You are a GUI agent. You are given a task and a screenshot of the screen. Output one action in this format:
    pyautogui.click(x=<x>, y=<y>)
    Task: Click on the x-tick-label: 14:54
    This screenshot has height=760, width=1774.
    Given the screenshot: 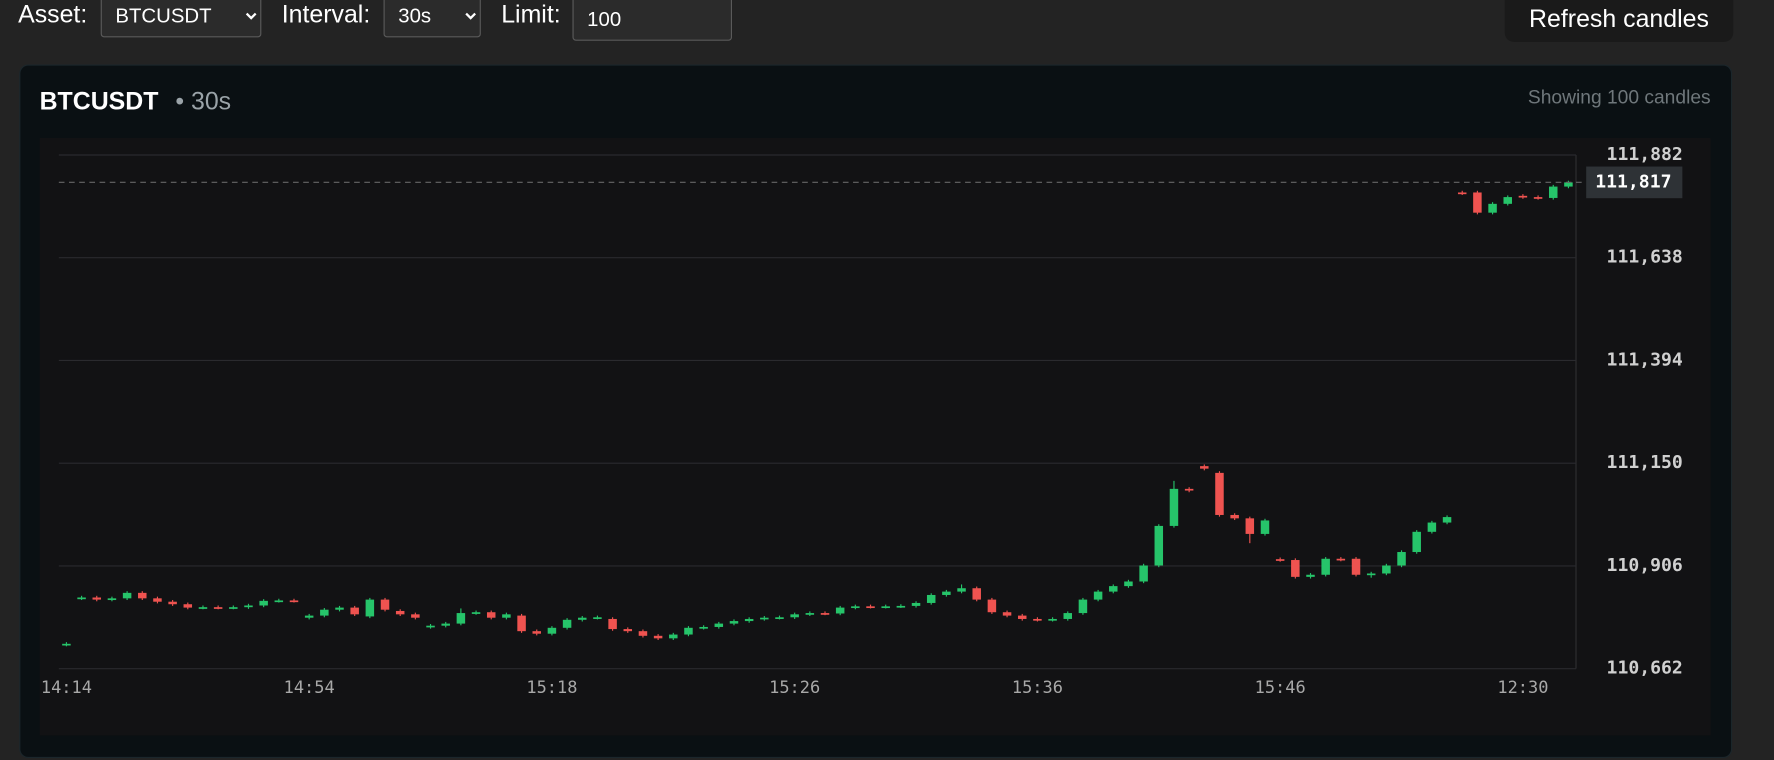 What is the action you would take?
    pyautogui.click(x=309, y=688)
    